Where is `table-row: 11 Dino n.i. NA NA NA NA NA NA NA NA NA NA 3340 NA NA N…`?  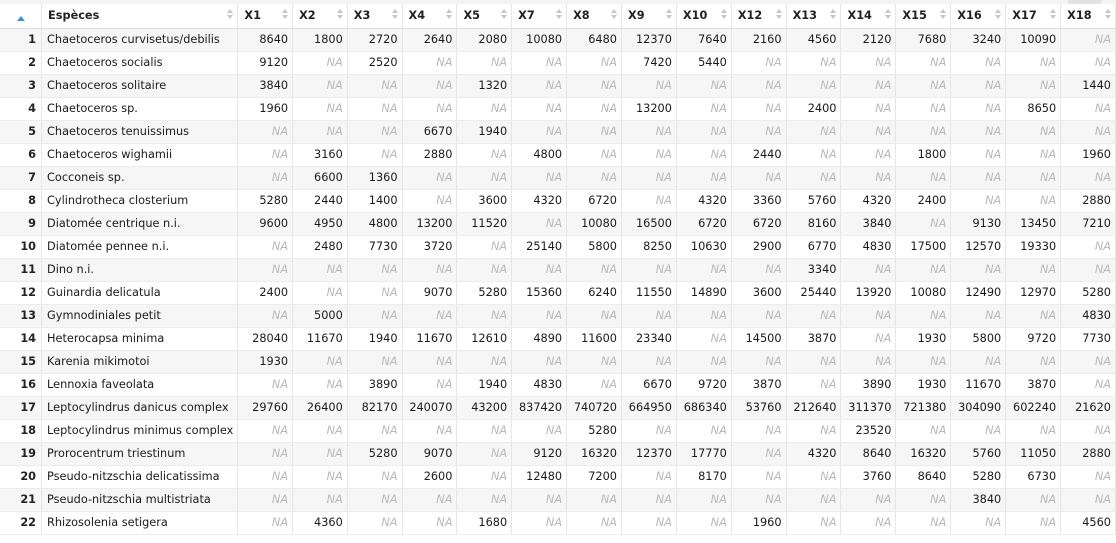 table-row: 11 Dino n.i. NA NA NA NA NA NA NA NA NA NA 3340 NA NA N… is located at coordinates (558, 270).